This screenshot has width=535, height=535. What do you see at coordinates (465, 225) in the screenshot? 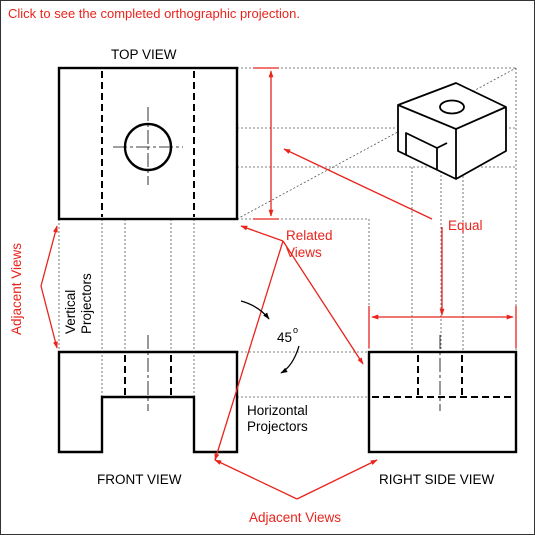
I see `equal-label: Equal` at bounding box center [465, 225].